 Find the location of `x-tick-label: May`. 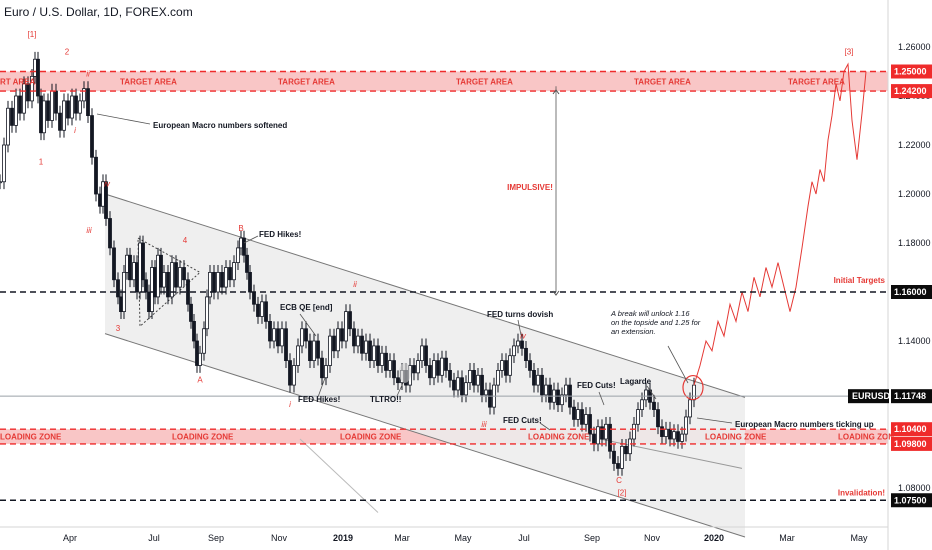

x-tick-label: May is located at coordinates (859, 538).